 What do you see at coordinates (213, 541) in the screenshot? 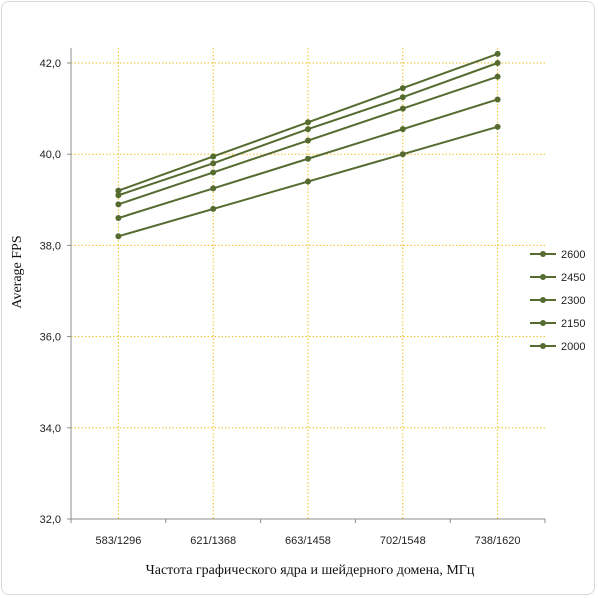
I see `x-tick-label: 621/1368` at bounding box center [213, 541].